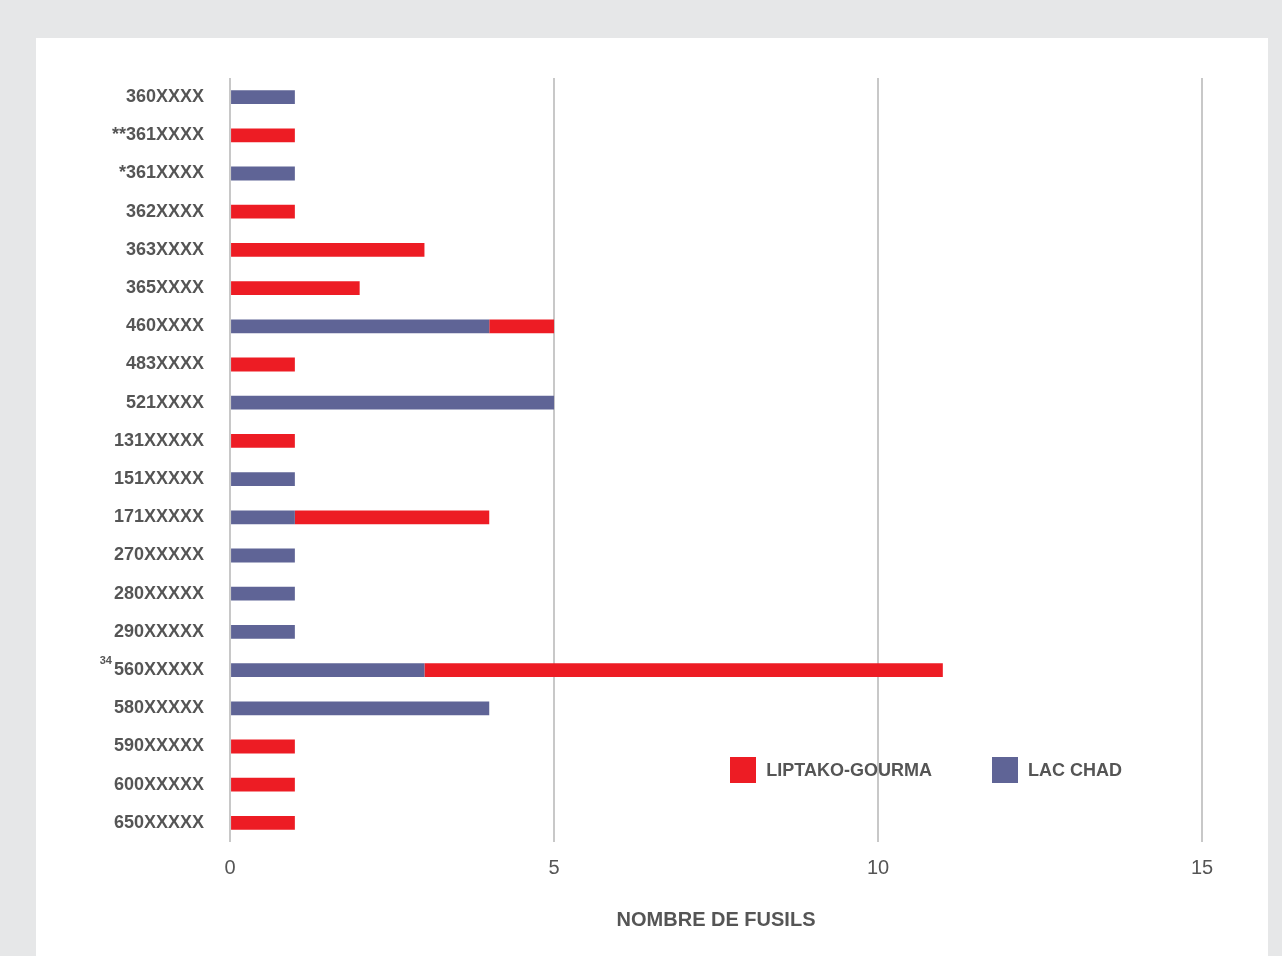 The height and width of the screenshot is (956, 1282). Describe the element at coordinates (230, 866) in the screenshot. I see `x-tick-label: 0` at that location.